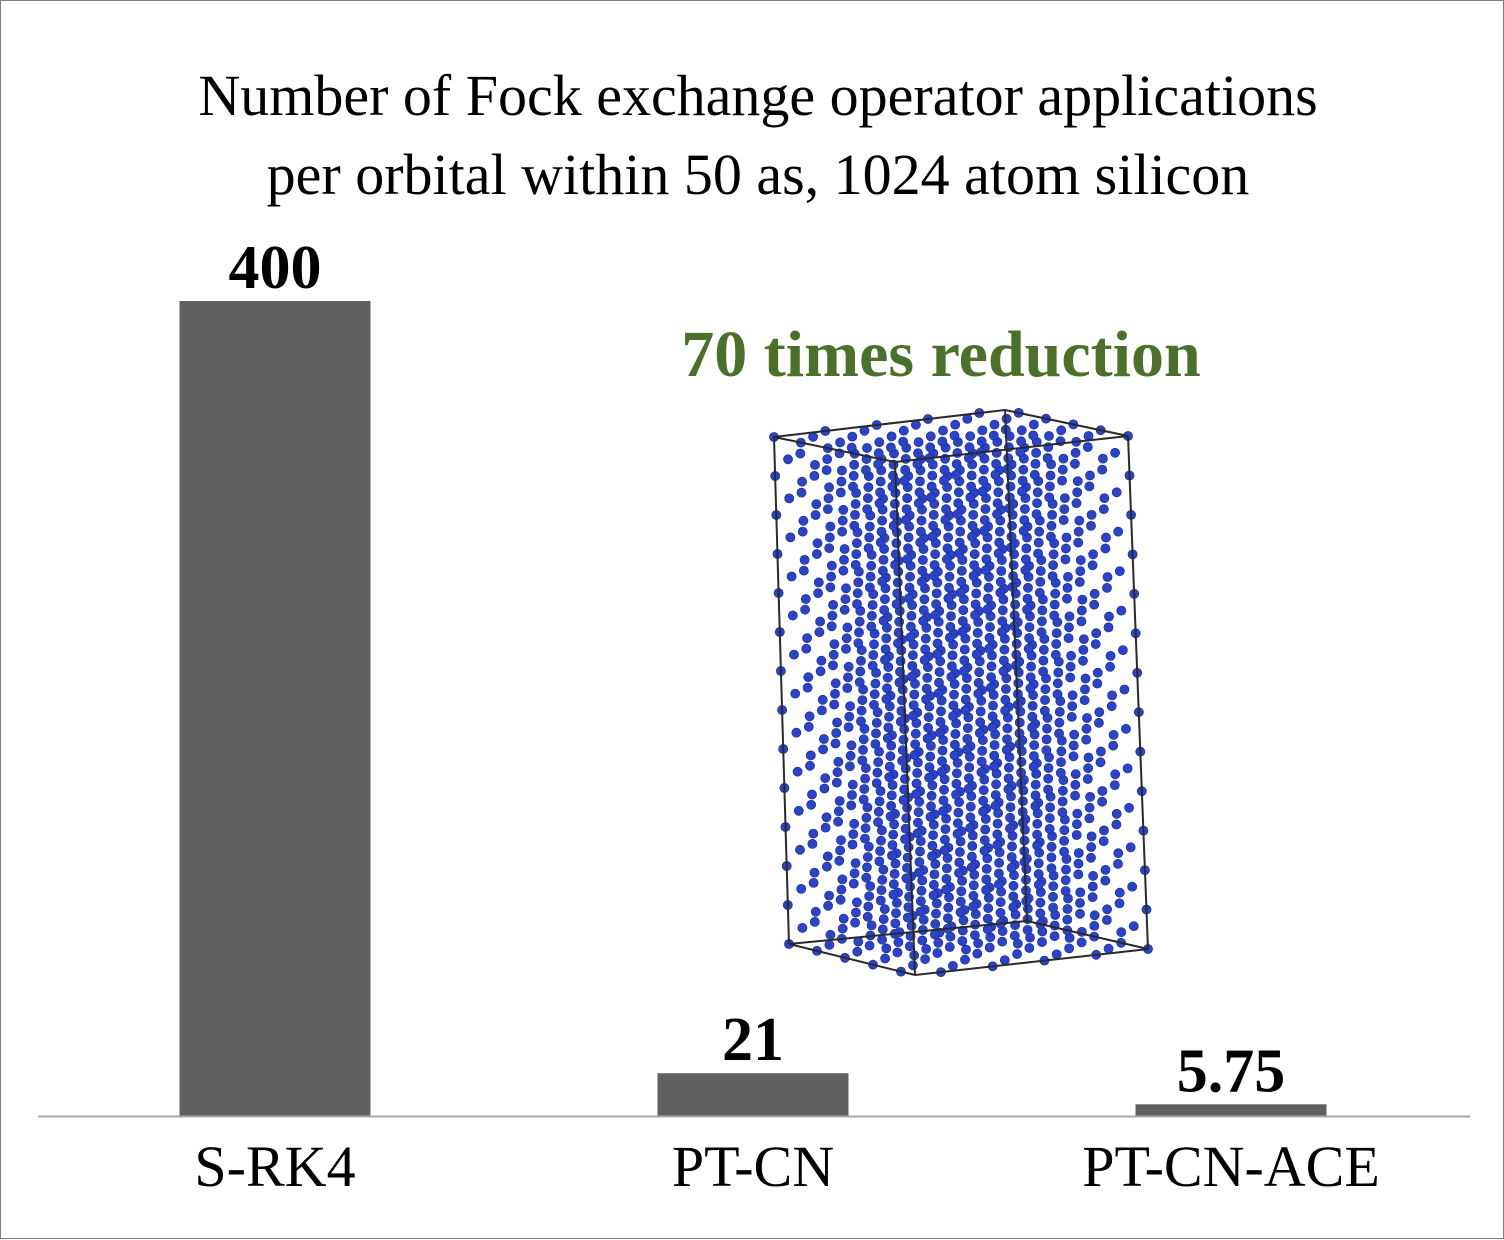  I want to click on category-label-pt-cn-ace: PT-CN-ACE, so click(1231, 1166).